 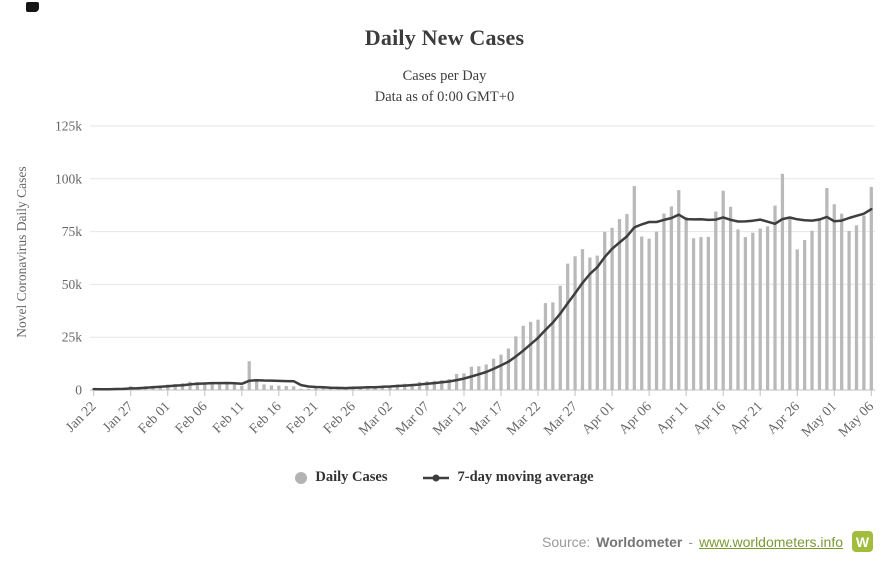 I want to click on x-tick-label: Apr 21, so click(x=747, y=418).